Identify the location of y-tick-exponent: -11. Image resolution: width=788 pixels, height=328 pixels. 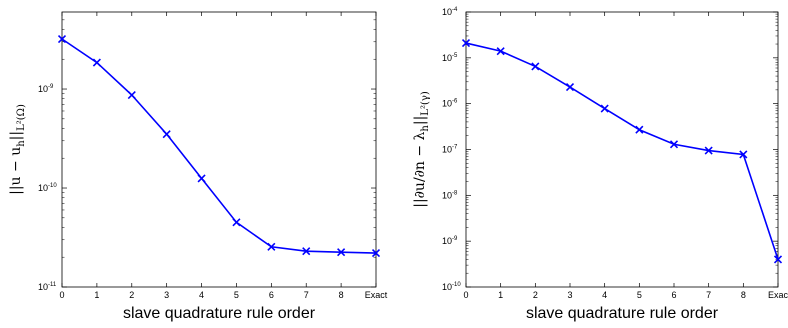
(52, 285).